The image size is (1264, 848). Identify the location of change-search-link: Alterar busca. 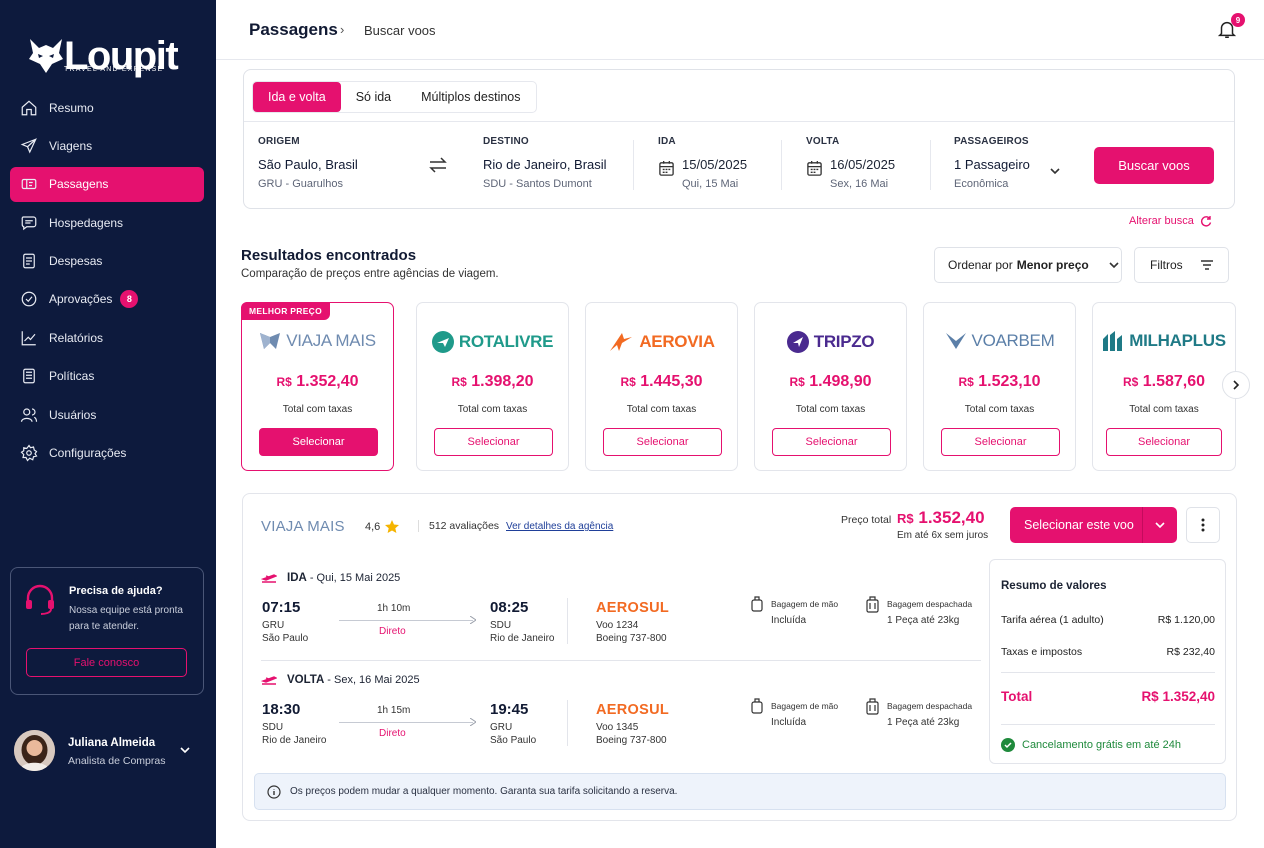
(1170, 221).